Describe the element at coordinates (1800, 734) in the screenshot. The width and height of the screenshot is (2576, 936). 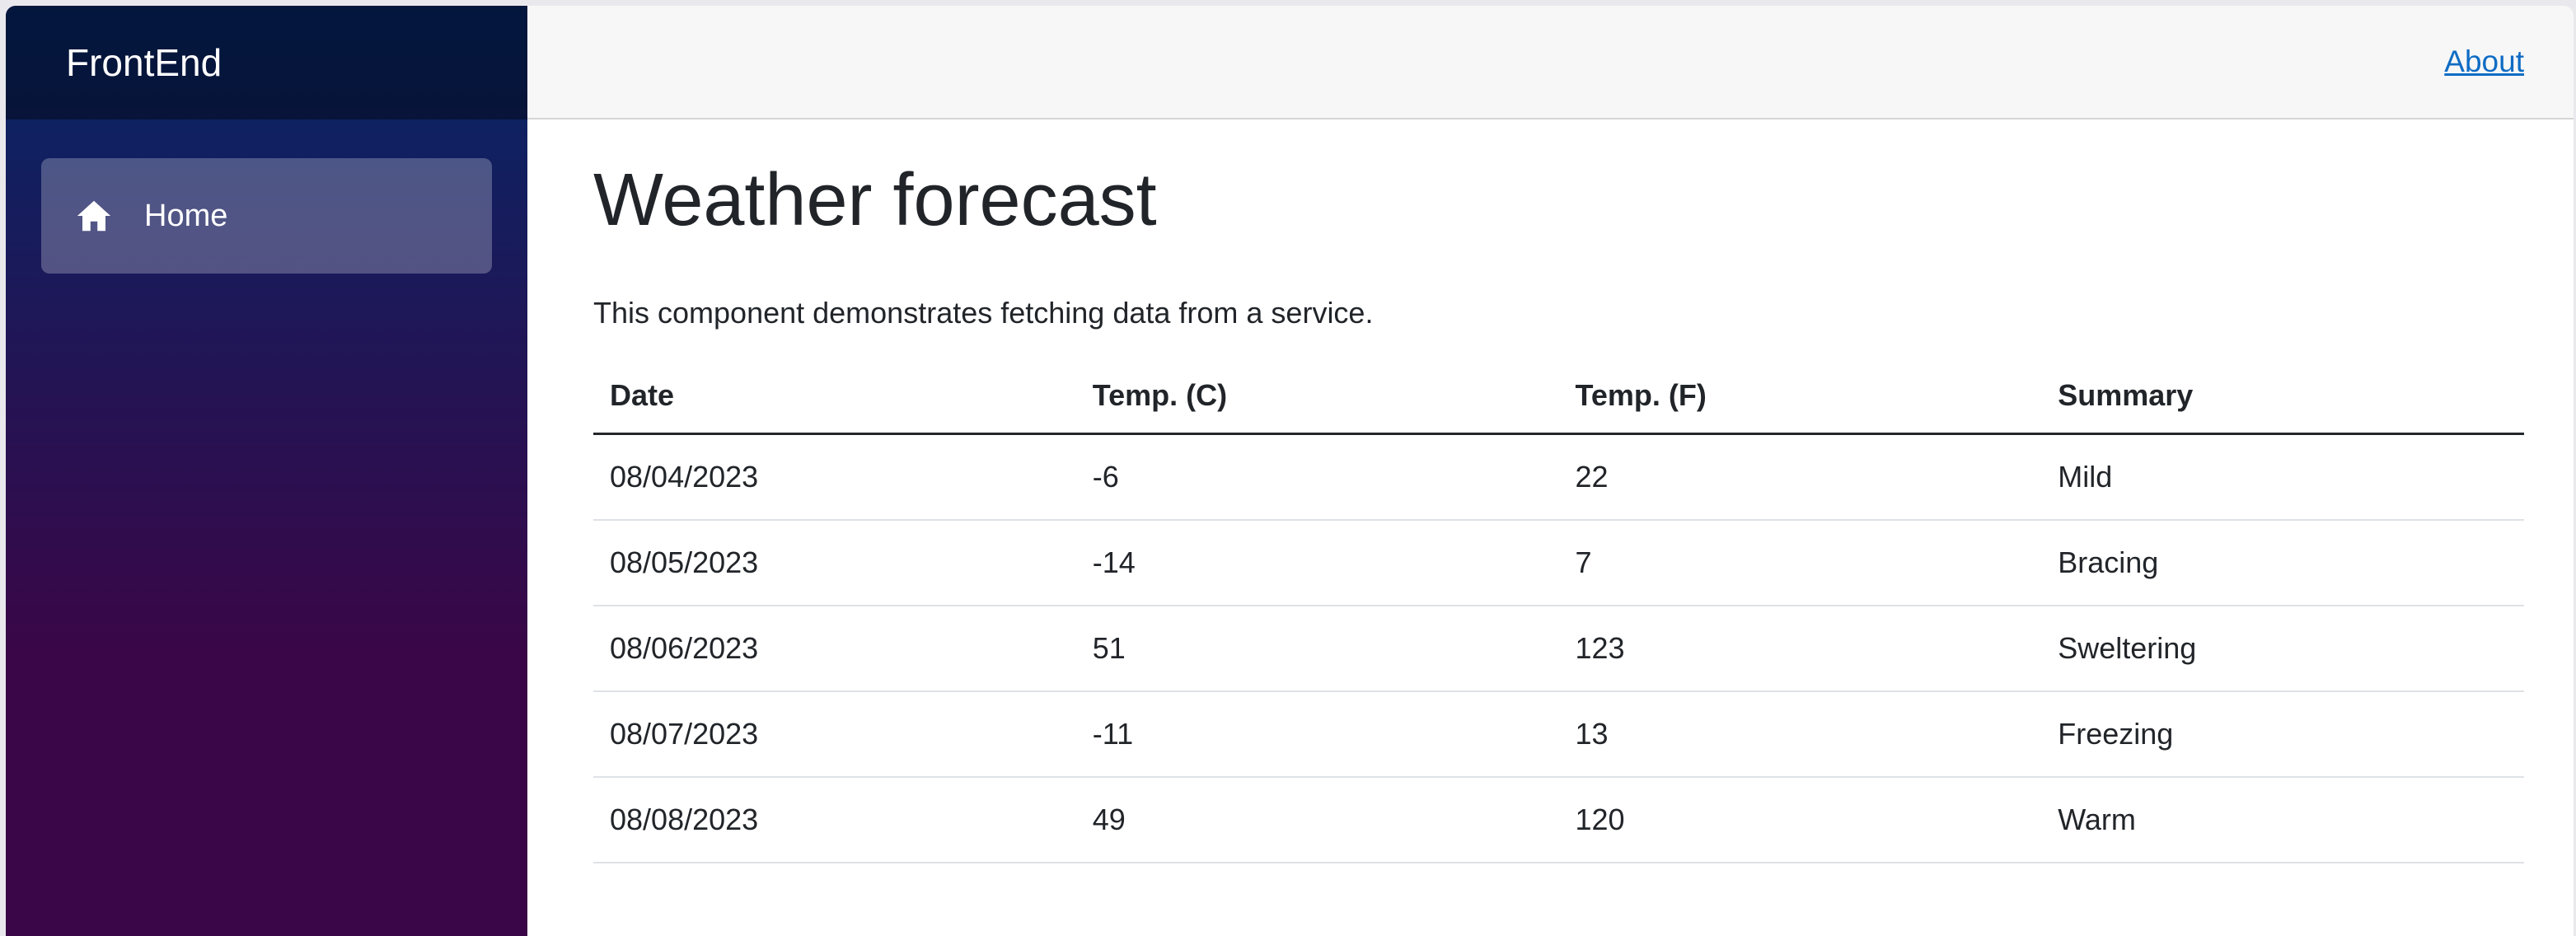
I see `cell-temp-f: 13` at that location.